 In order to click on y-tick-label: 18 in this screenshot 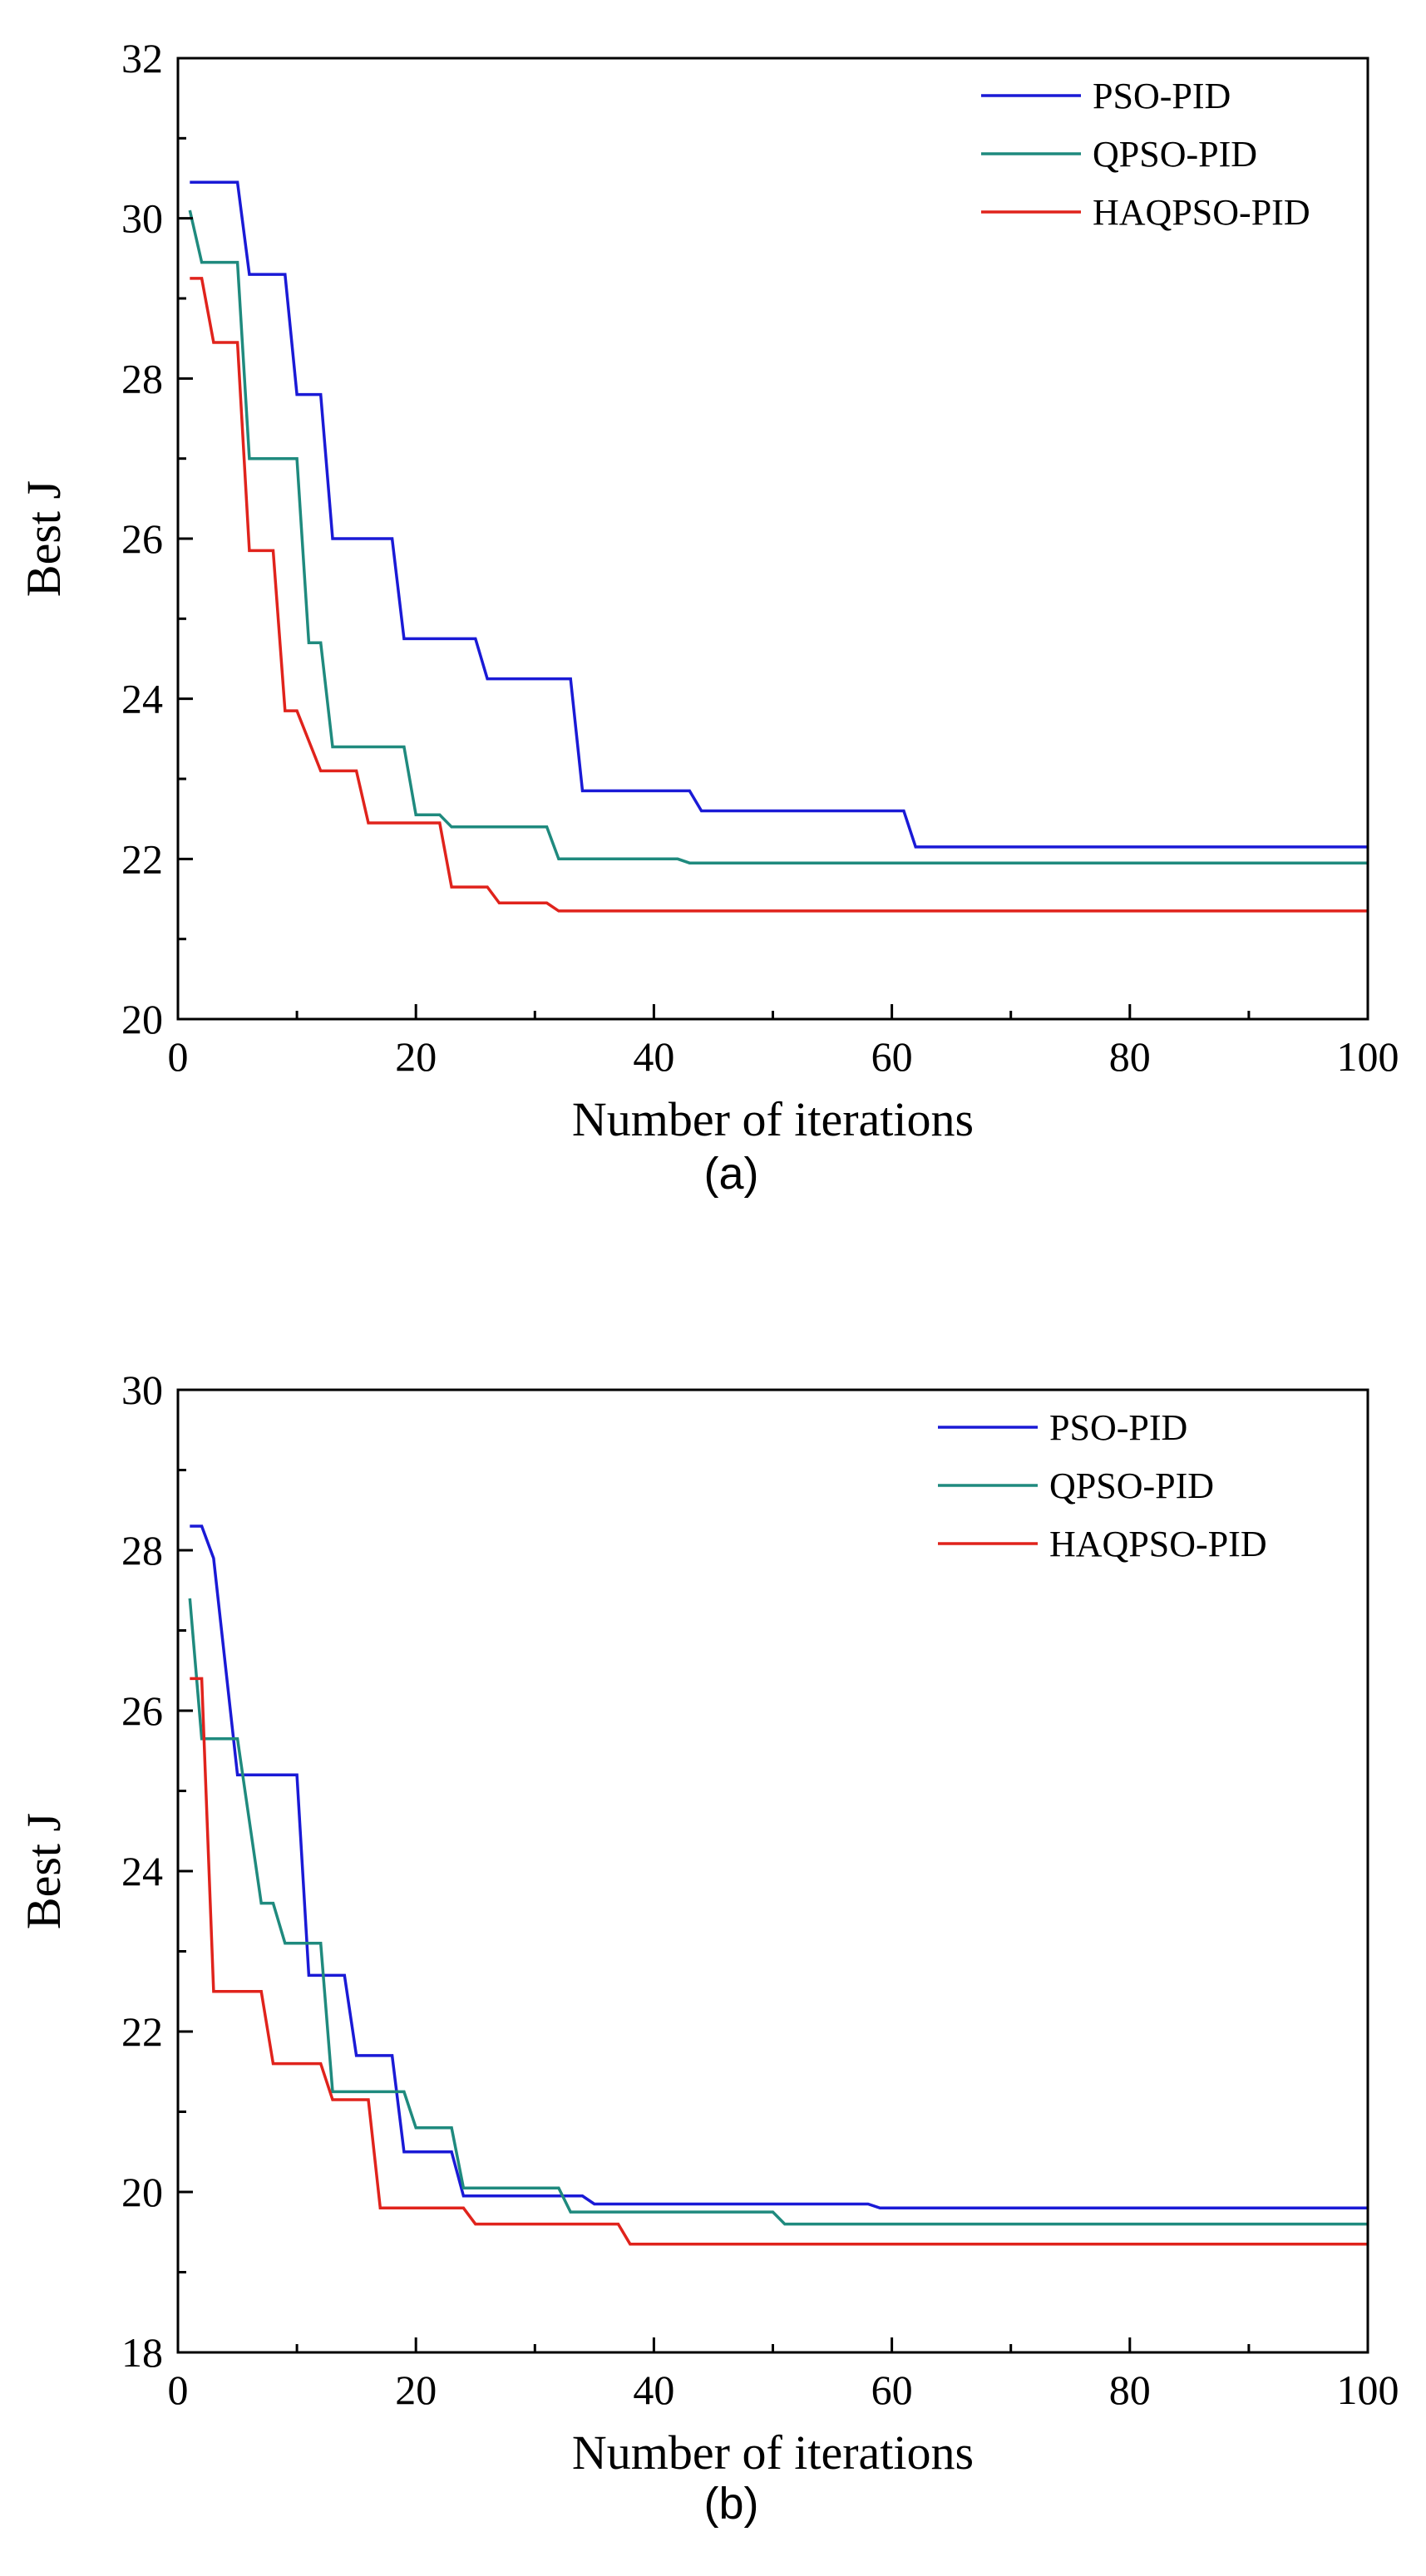, I will do `click(142, 2352)`.